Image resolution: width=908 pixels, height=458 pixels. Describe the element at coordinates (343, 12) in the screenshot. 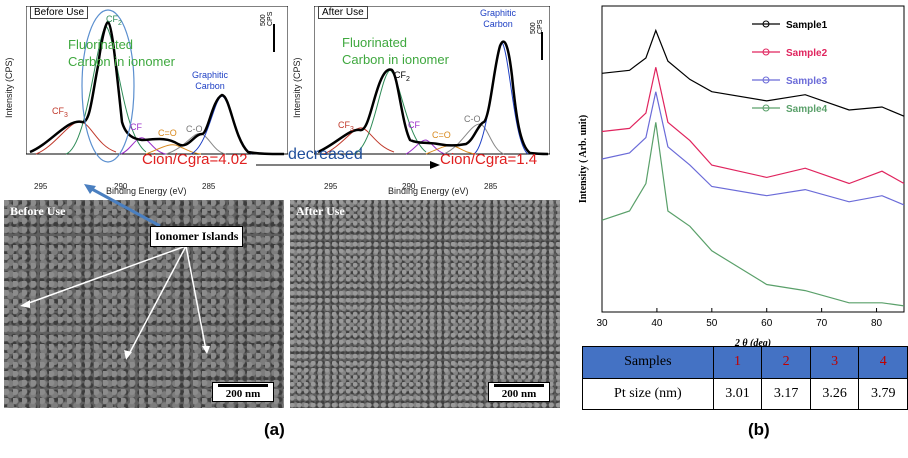

I see `xps-after-title: After Use` at that location.